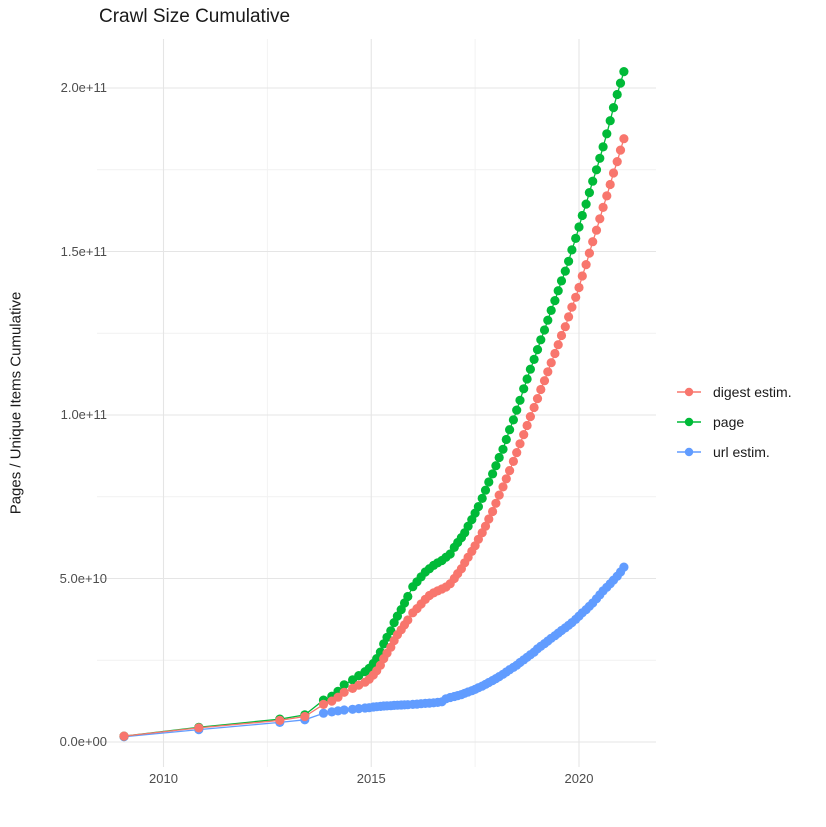 The height and width of the screenshot is (827, 826). What do you see at coordinates (83, 414) in the screenshot?
I see `y-tick-label: 1.0e+11` at bounding box center [83, 414].